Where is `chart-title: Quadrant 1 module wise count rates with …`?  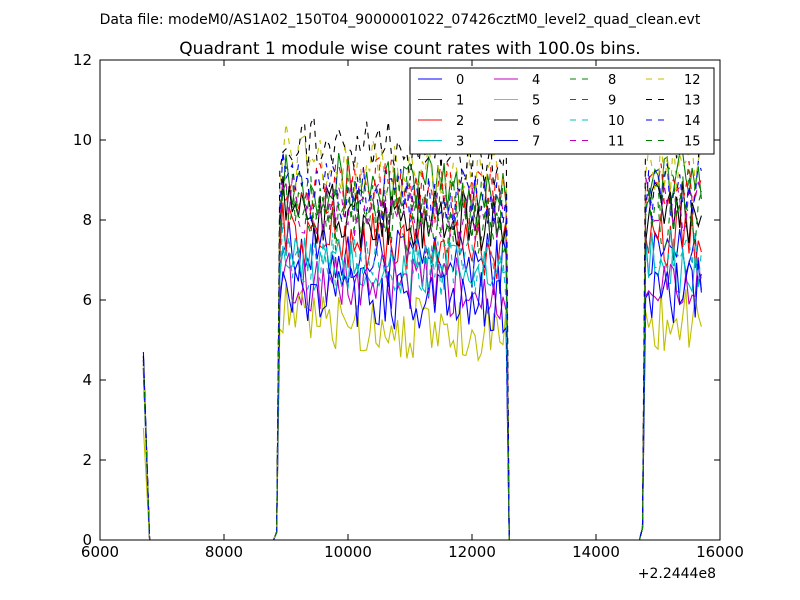
chart-title: Quadrant 1 module wise count rates with … is located at coordinates (409, 49).